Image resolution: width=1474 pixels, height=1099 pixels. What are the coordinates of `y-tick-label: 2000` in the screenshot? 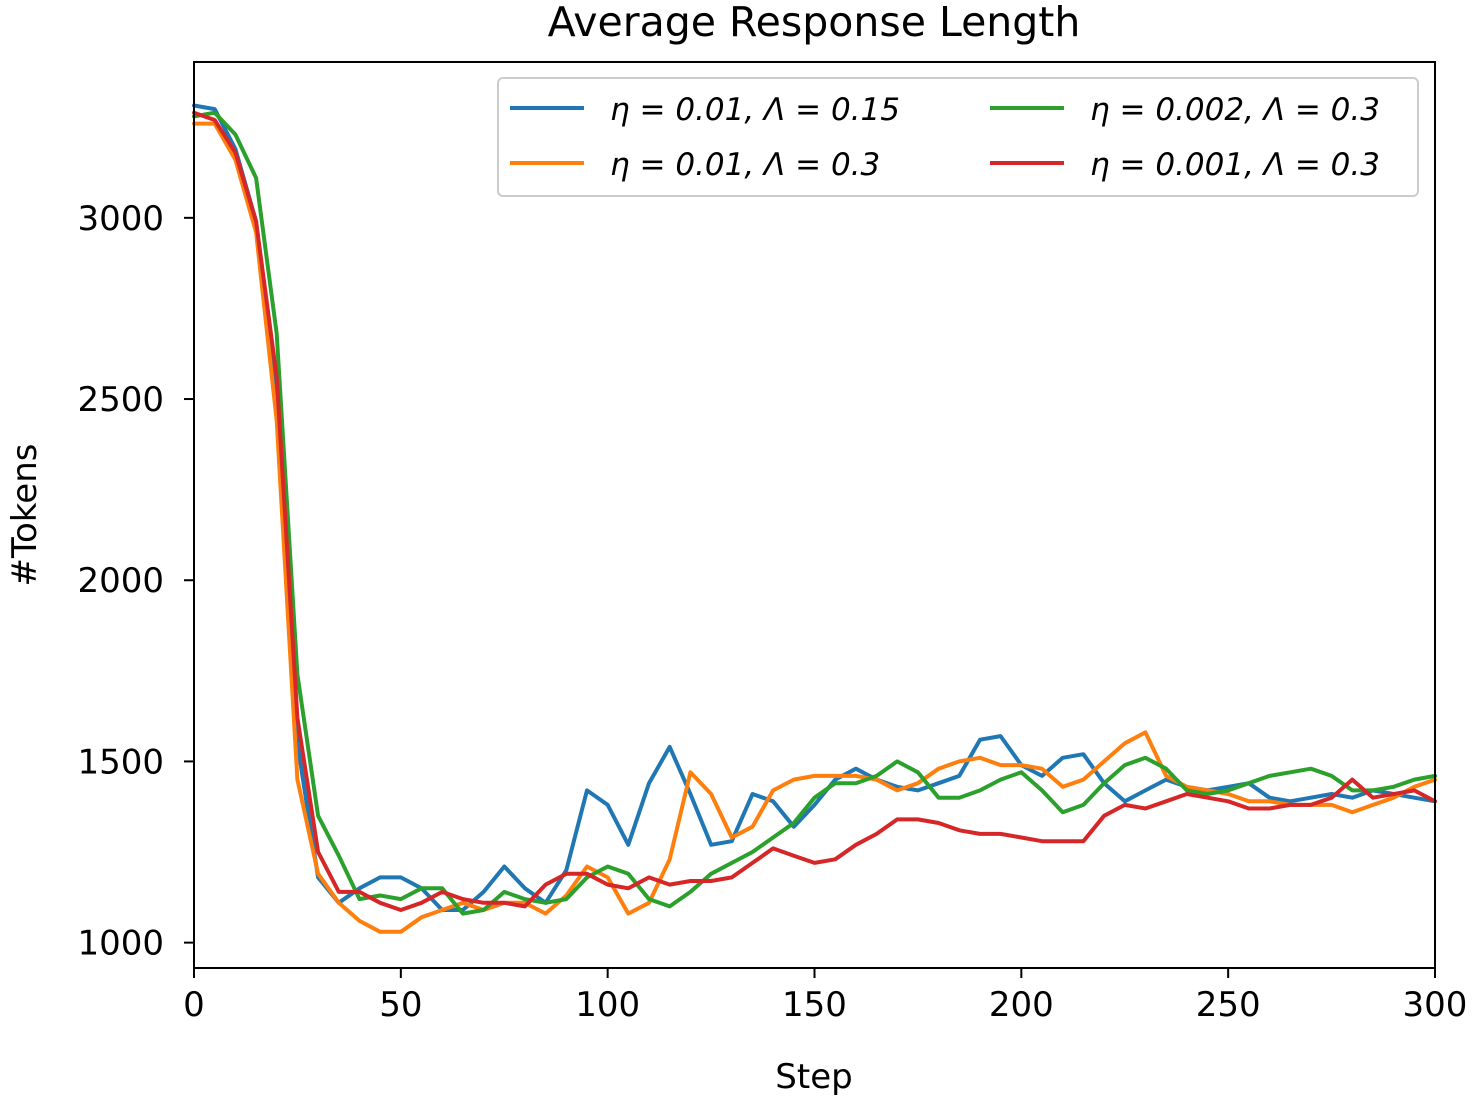 It's located at (120, 581).